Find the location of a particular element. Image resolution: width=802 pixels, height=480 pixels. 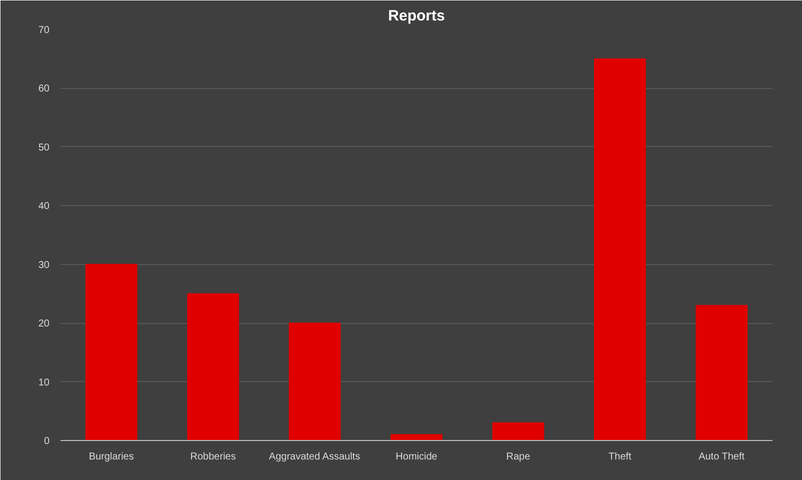

y-tick-label: 40 is located at coordinates (44, 206).